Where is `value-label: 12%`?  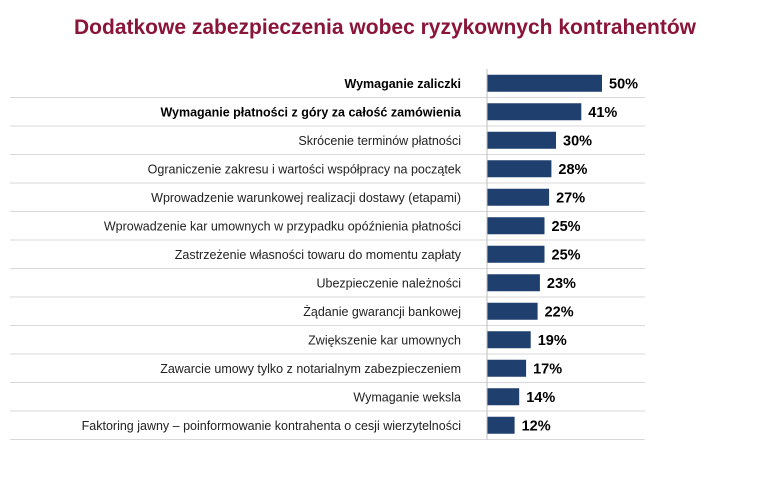 value-label: 12% is located at coordinates (536, 426).